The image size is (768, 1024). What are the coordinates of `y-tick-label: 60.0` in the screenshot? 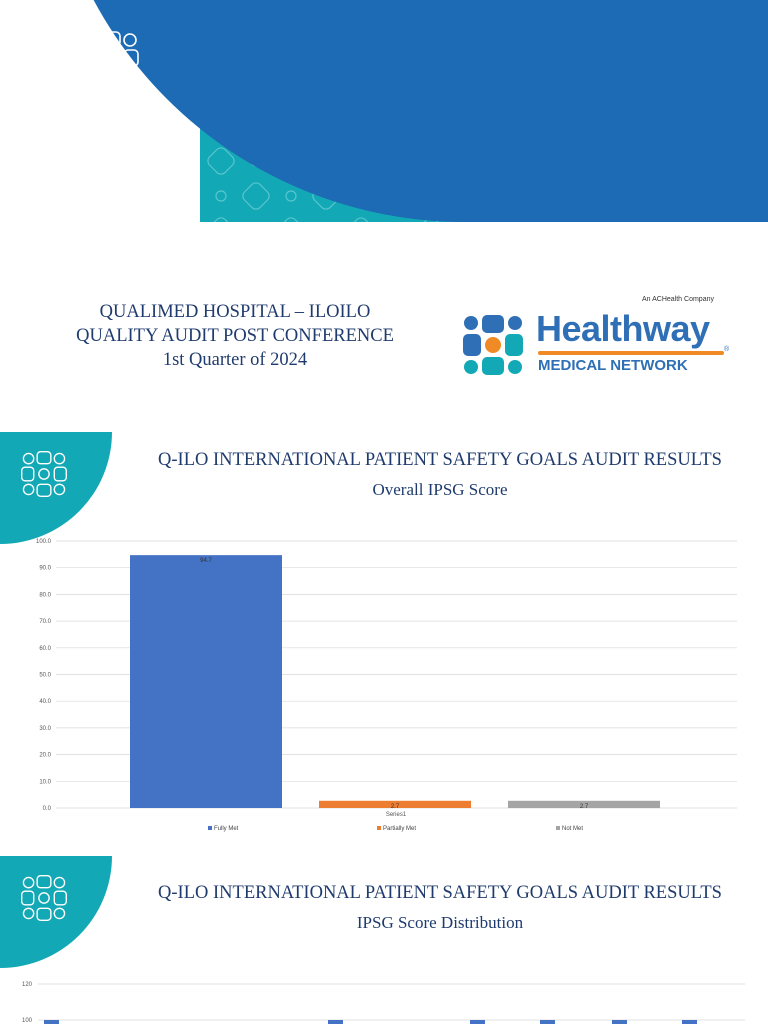 It's located at (45, 649).